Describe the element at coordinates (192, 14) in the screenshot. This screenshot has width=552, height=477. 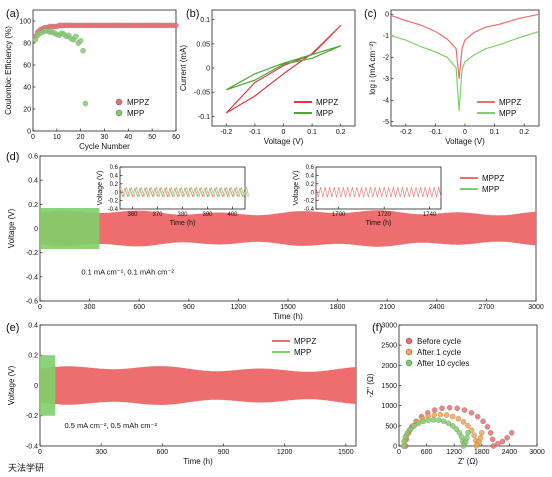
I see `panel-label: (b)` at that location.